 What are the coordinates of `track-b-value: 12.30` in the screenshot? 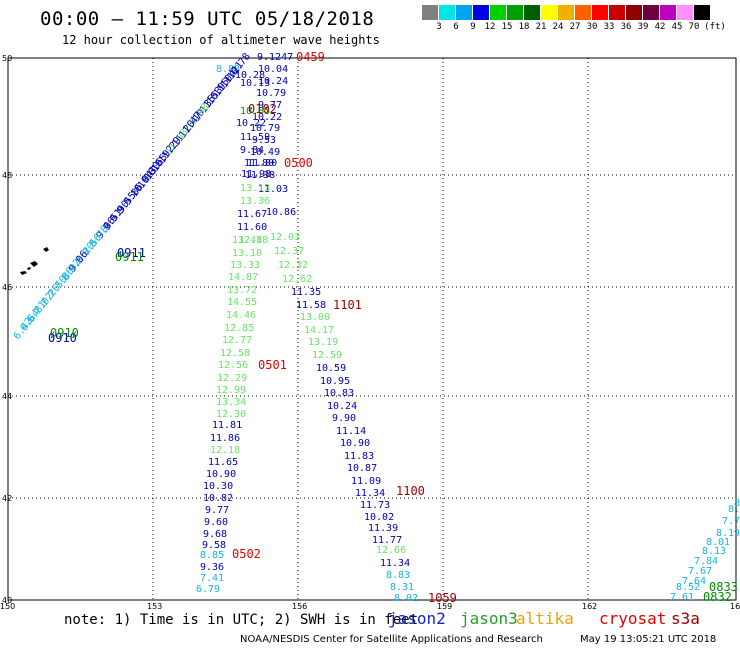 It's located at (231, 414).